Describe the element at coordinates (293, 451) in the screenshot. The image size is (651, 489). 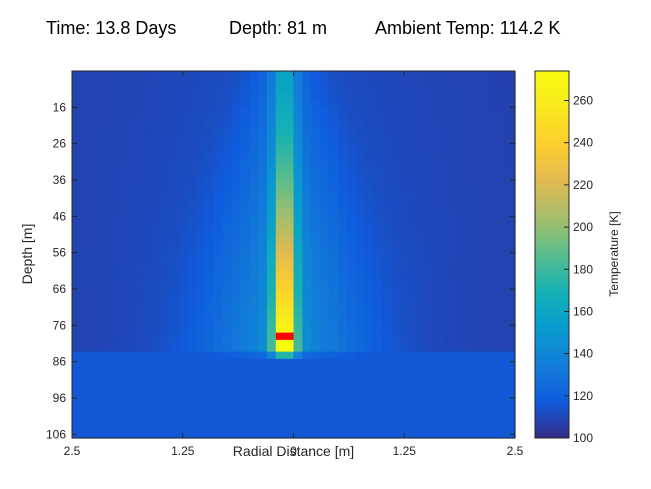
I see `x-tick-label: 0` at that location.